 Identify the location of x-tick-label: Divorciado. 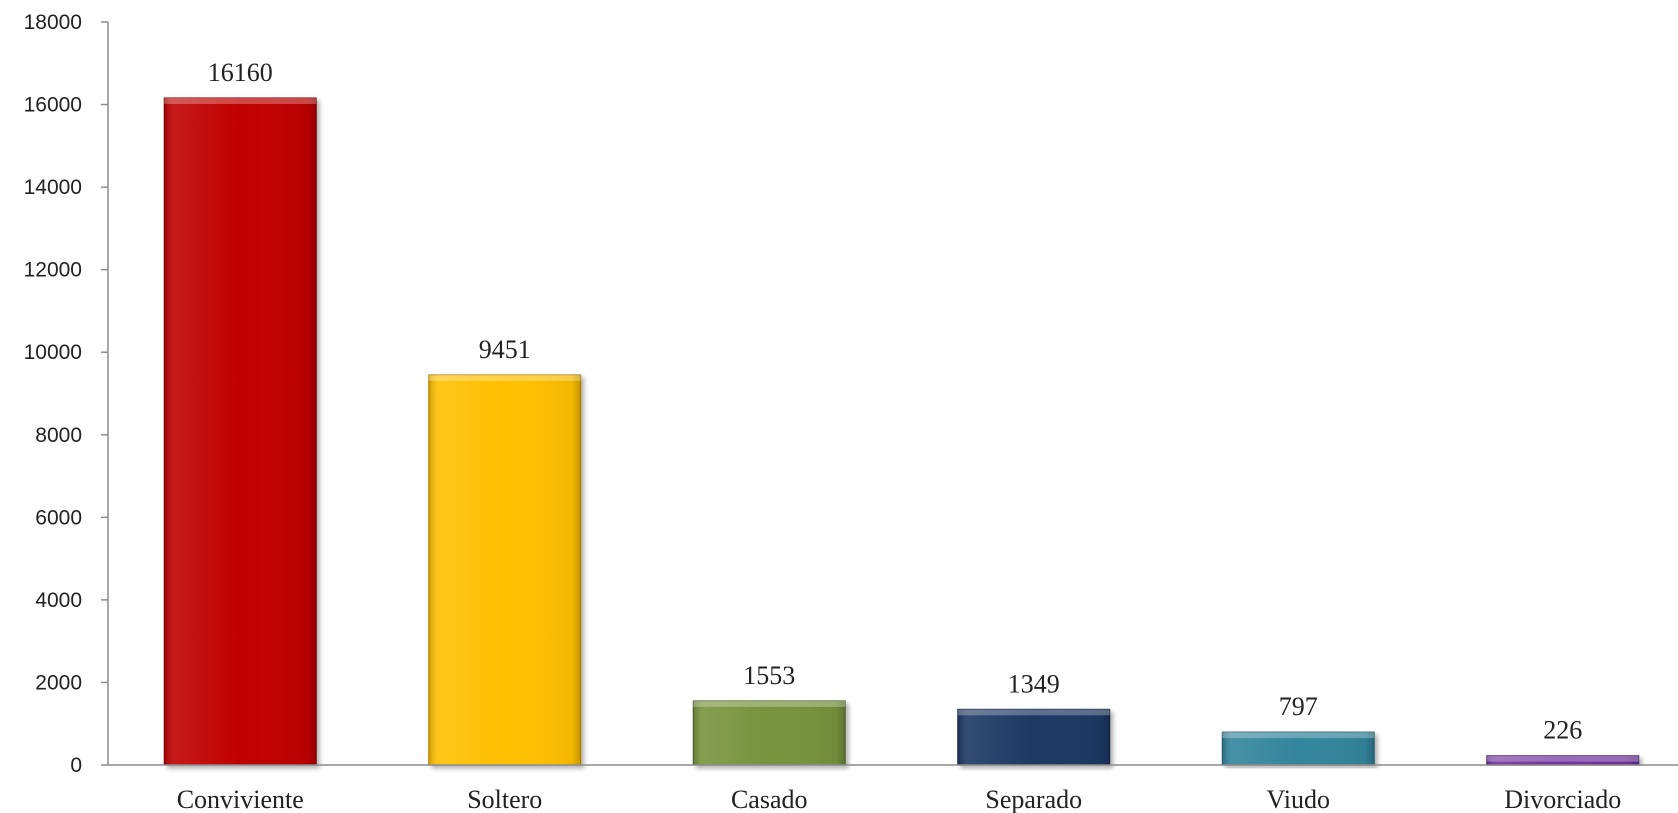
(1562, 799).